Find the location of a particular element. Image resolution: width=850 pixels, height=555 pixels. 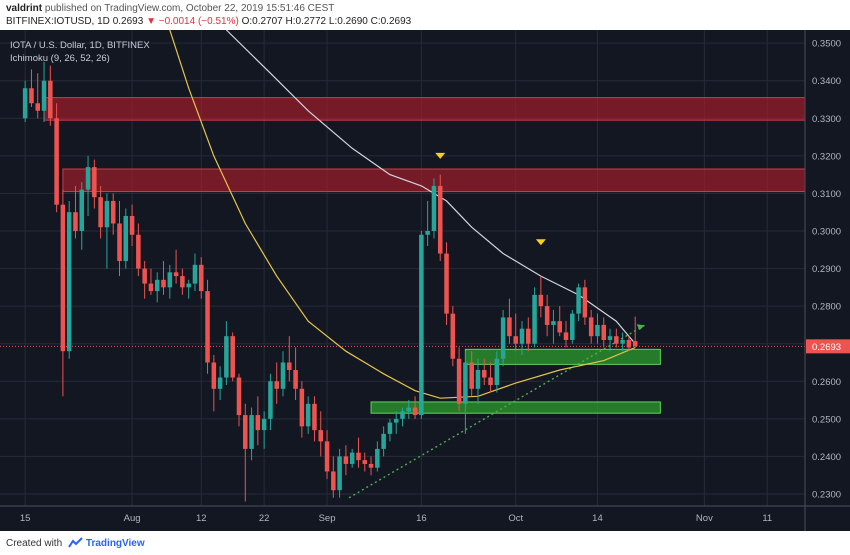

time-tick-label: 16 is located at coordinates (421, 518).